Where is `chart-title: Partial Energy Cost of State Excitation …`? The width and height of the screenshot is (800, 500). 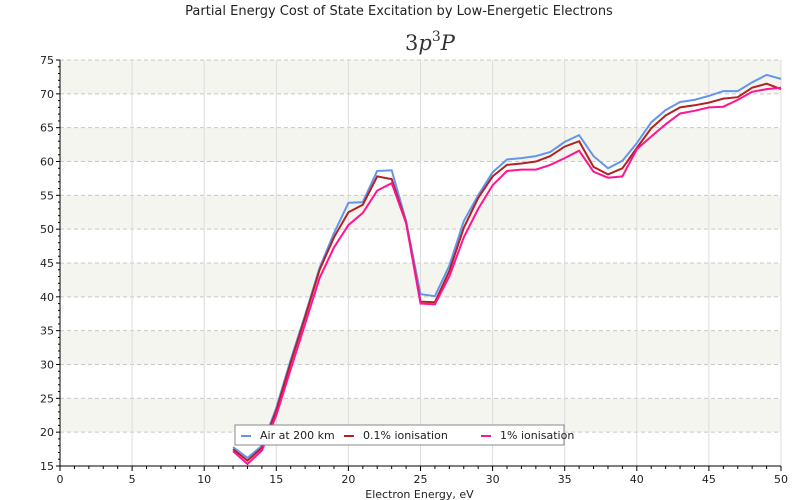 chart-title: Partial Energy Cost of State Excitation … is located at coordinates (399, 11).